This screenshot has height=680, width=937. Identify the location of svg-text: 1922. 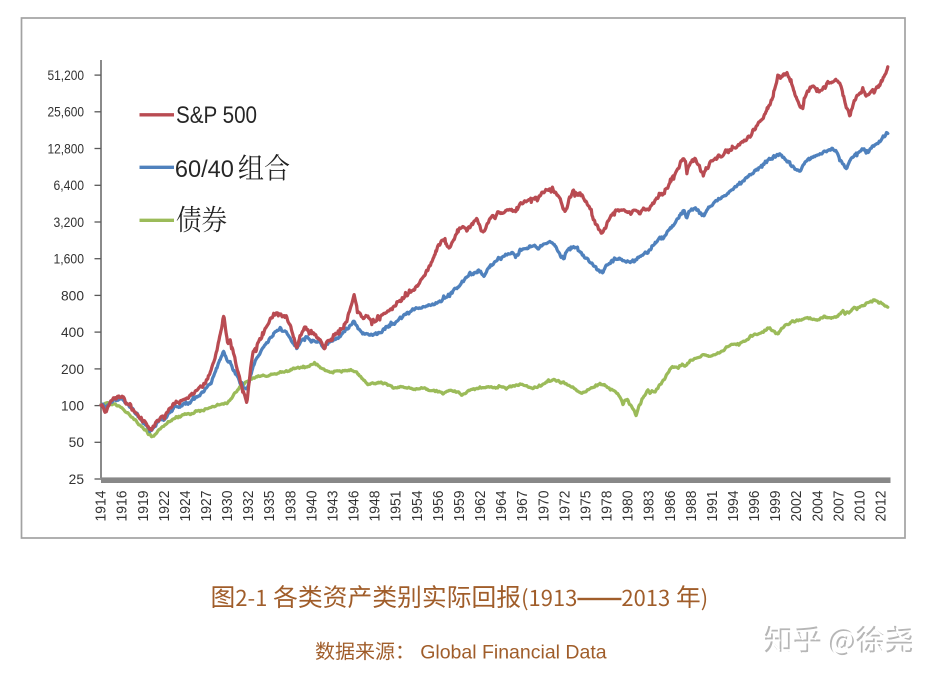
(165, 506).